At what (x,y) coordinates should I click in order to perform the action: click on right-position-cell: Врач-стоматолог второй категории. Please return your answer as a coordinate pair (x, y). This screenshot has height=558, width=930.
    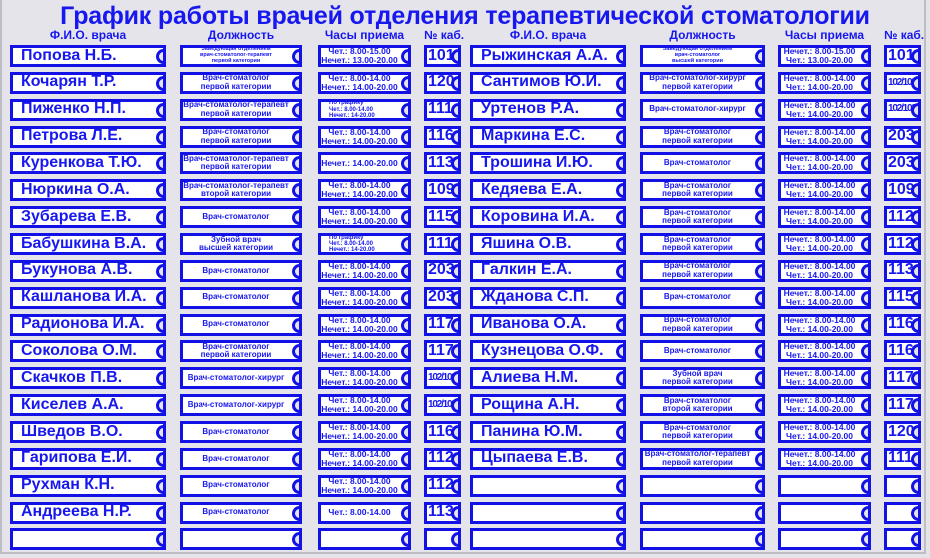
    Looking at the image, I should click on (702, 405).